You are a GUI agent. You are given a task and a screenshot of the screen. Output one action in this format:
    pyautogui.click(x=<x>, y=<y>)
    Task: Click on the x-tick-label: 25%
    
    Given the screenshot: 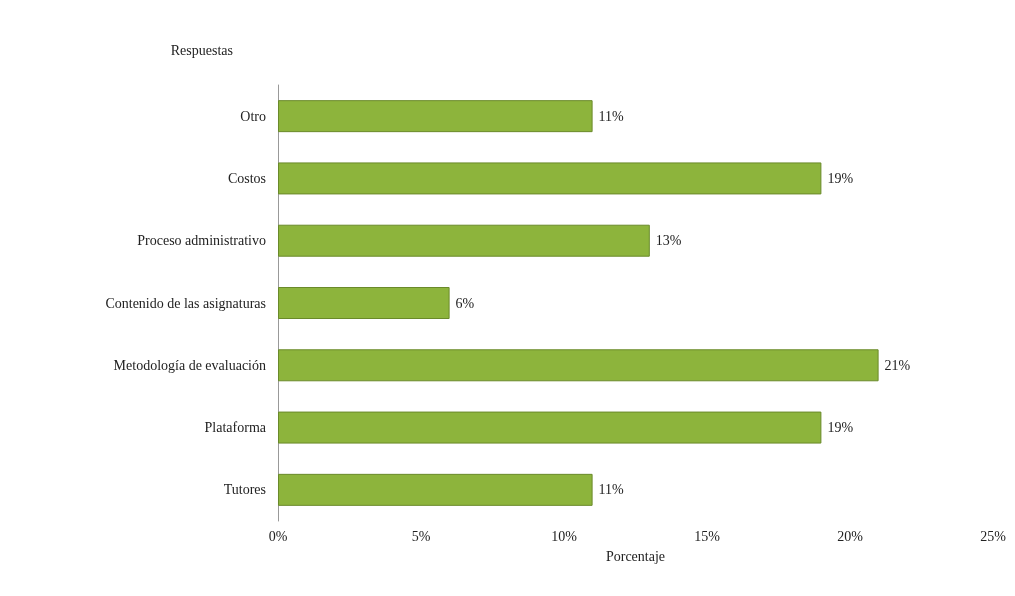 What is the action you would take?
    pyautogui.click(x=993, y=536)
    